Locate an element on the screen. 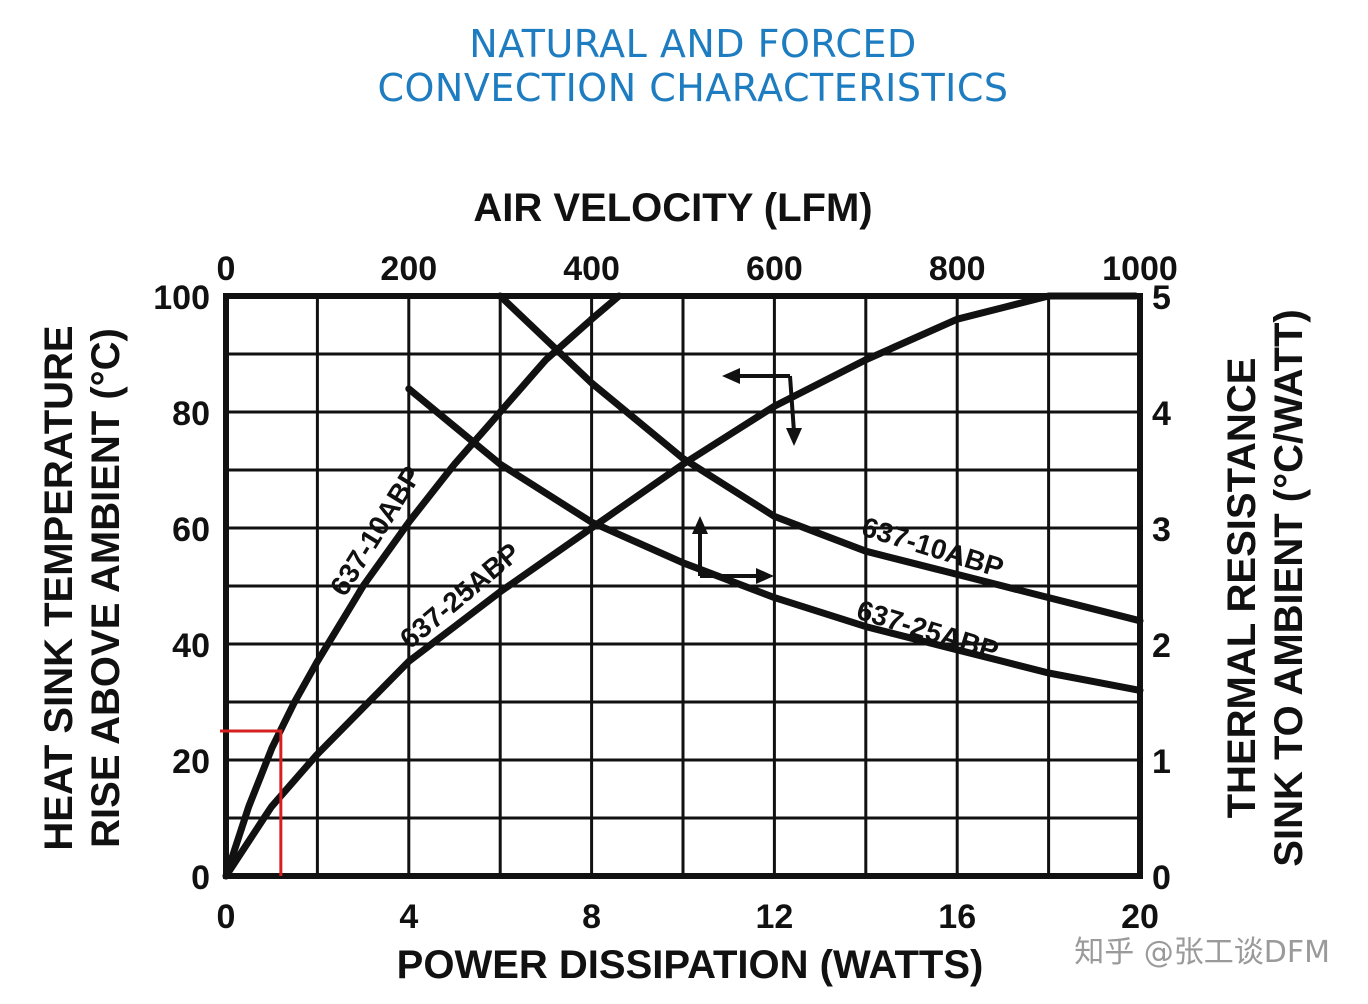 This screenshot has height=1004, width=1368. top-tick-label: 0 is located at coordinates (226, 269).